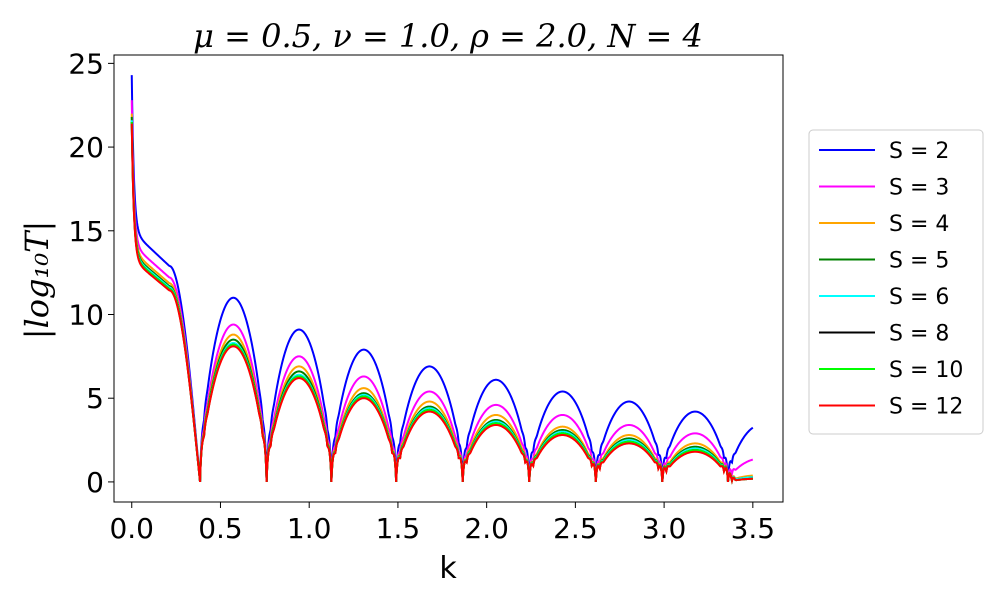  Describe the element at coordinates (86, 147) in the screenshot. I see `y-tick-label: 20` at that location.